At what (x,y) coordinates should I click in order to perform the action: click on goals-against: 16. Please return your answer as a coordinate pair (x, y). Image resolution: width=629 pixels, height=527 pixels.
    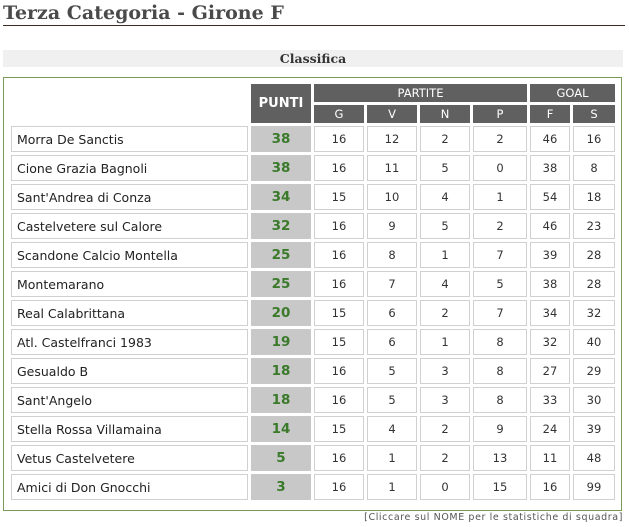
    Looking at the image, I should click on (594, 139).